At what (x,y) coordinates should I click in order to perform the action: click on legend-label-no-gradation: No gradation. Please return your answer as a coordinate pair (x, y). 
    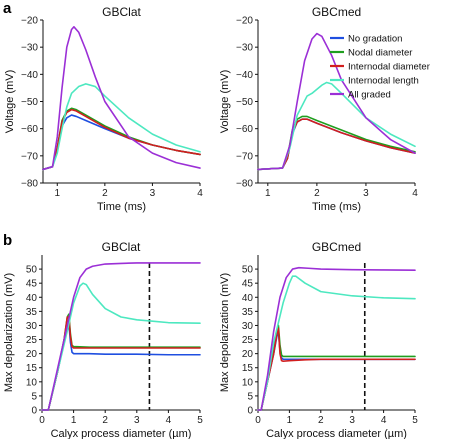
    Looking at the image, I should click on (375, 39).